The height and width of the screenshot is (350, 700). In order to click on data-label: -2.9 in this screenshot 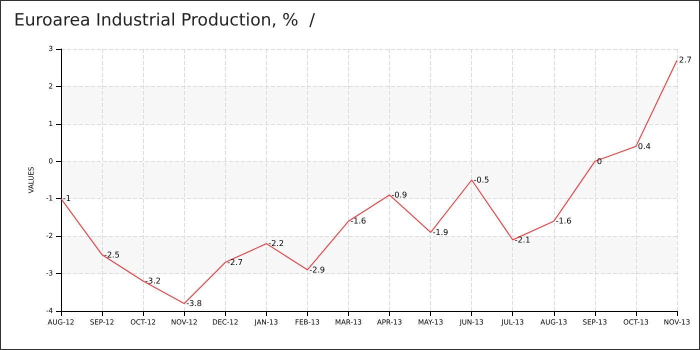, I will do `click(317, 269)`.